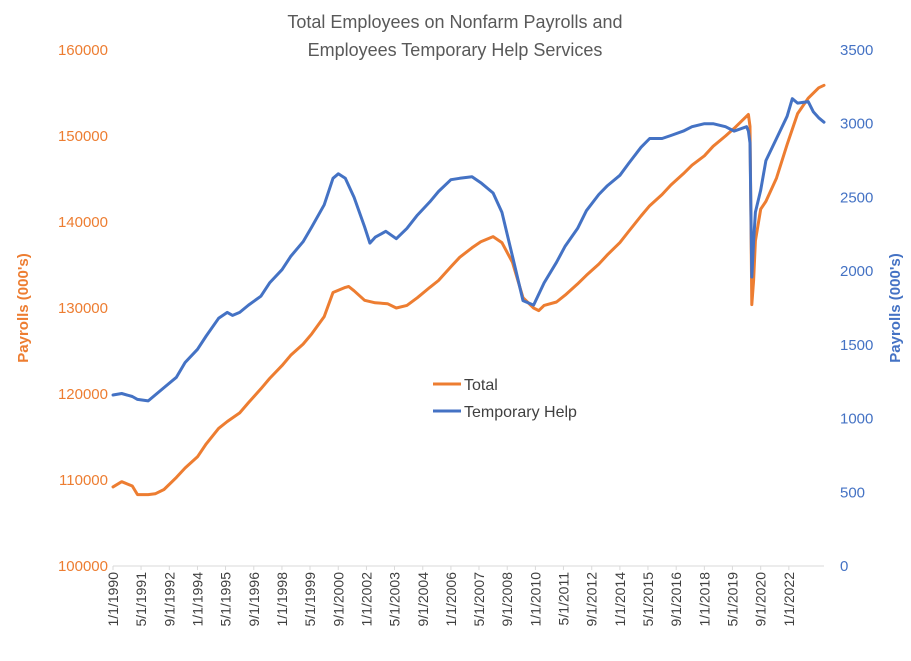 This screenshot has height=661, width=911. I want to click on legend-label-temporary-help: Temporary Help, so click(520, 412).